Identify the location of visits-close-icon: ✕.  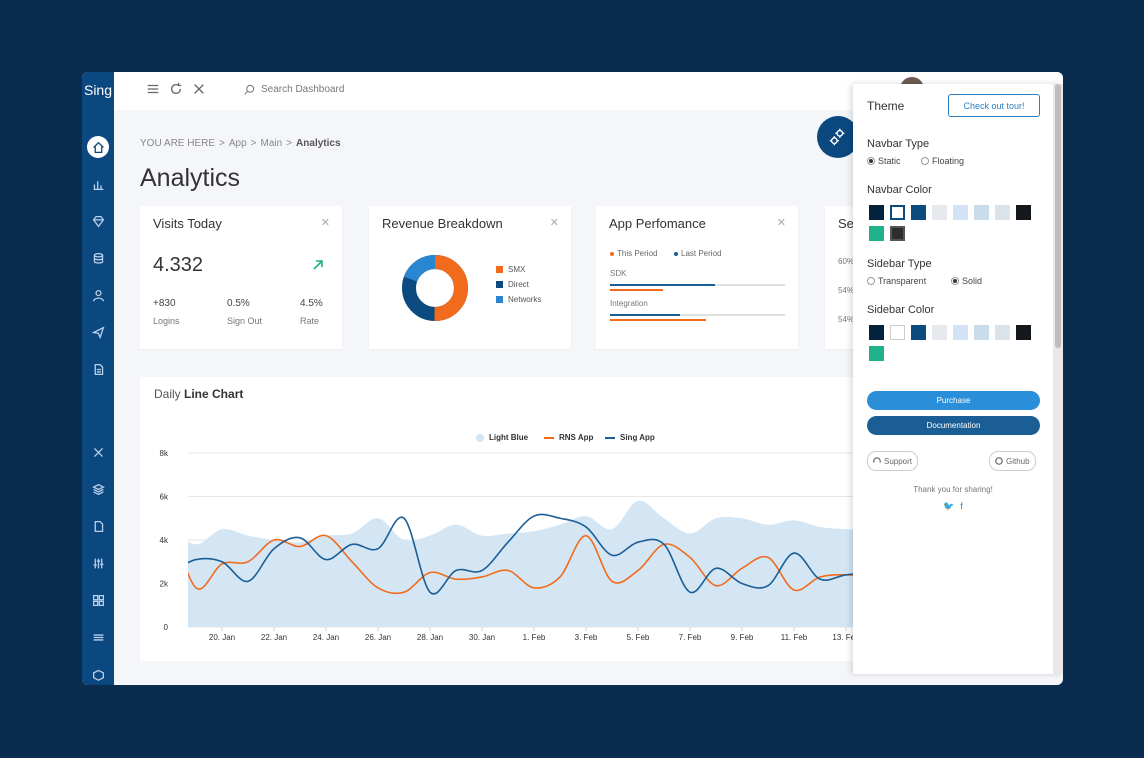
(325, 223).